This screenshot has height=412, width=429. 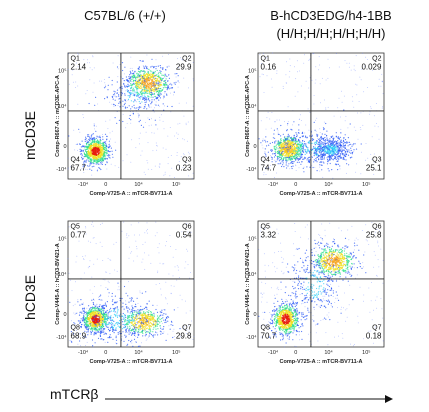 I want to click on row-label-mcd3e: mCD3E, so click(x=30, y=135).